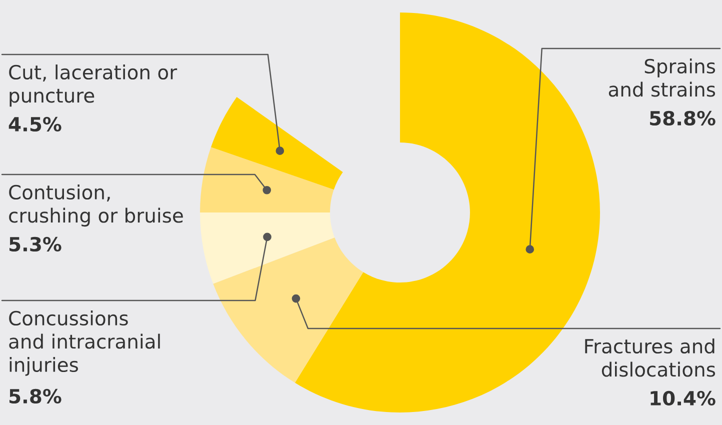  What do you see at coordinates (662, 77) in the screenshot?
I see `slice-label: Sprains and strains` at bounding box center [662, 77].